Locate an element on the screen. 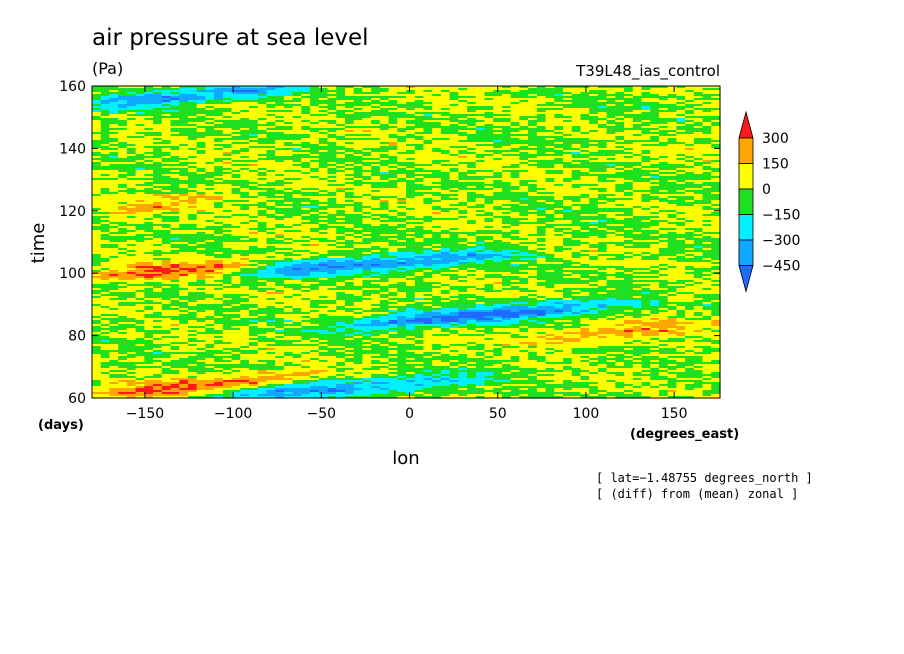 This screenshot has height=654, width=904. units-label: (Pa) is located at coordinates (107, 68).